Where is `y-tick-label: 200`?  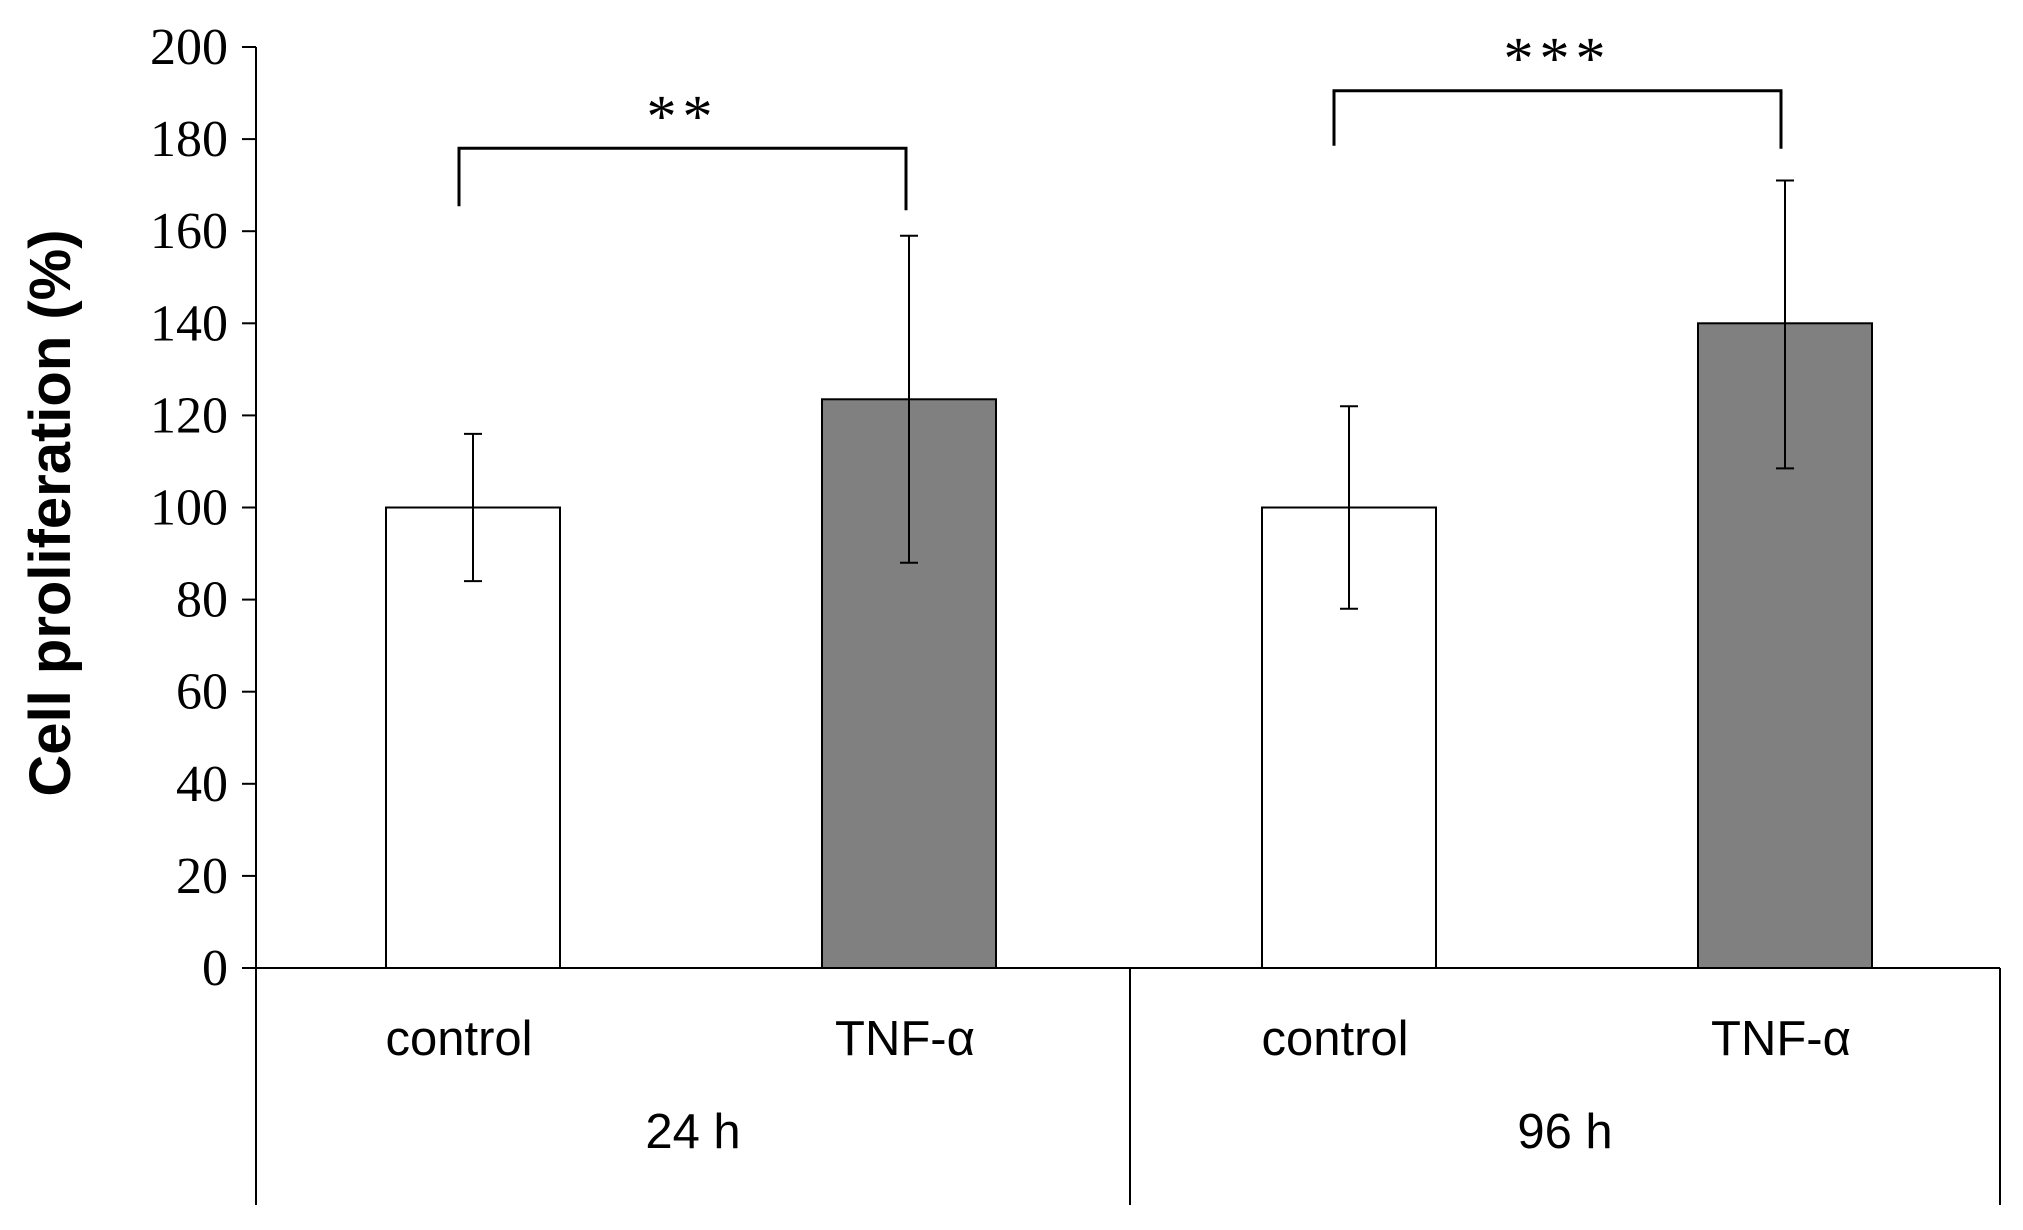
y-tick-label: 200 is located at coordinates (189, 47).